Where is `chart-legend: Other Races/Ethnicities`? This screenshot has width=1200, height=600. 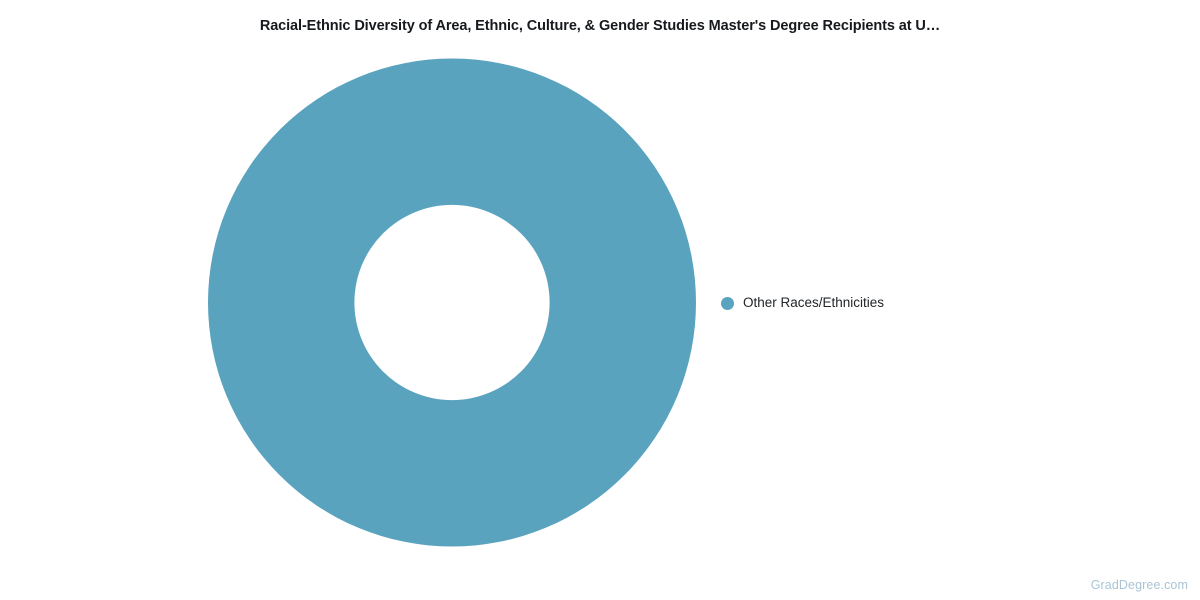 chart-legend: Other Races/Ethnicities is located at coordinates (802, 303).